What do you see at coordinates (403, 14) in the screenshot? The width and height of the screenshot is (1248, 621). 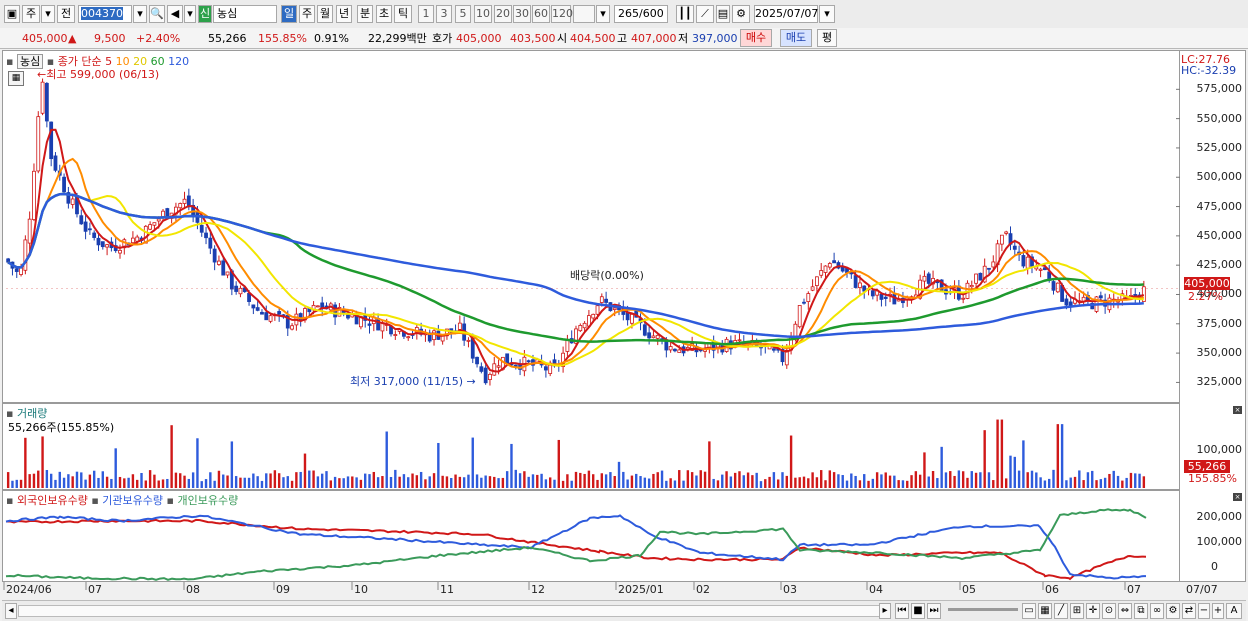 I see `period-tick: 틱` at bounding box center [403, 14].